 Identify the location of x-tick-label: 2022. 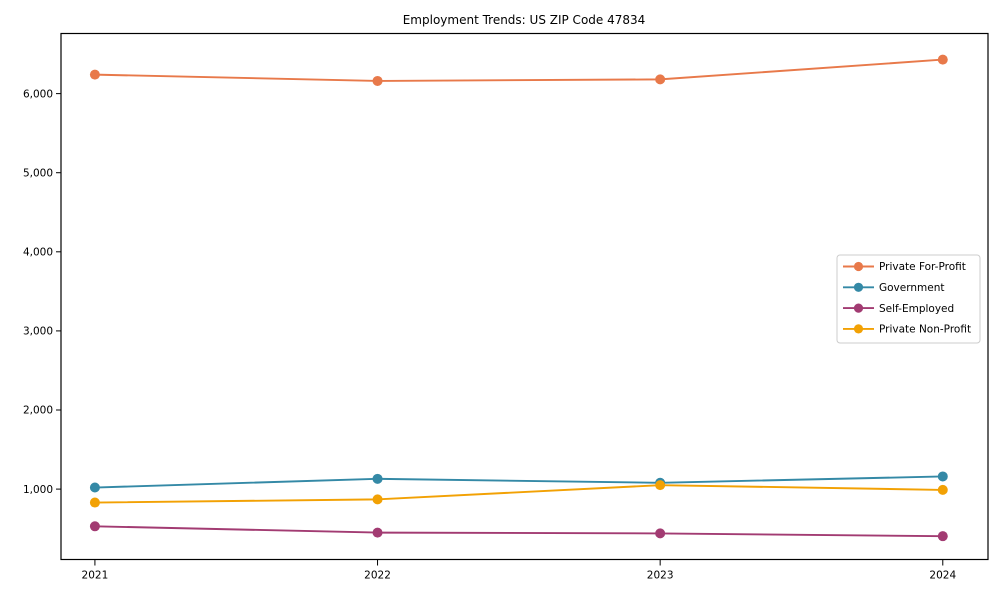
(377, 576).